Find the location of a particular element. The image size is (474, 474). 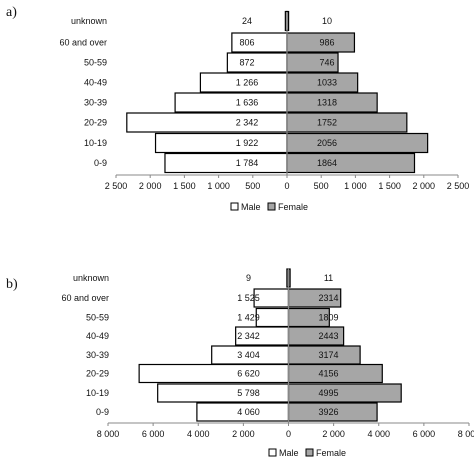

data-label: 24 is located at coordinates (247, 21).